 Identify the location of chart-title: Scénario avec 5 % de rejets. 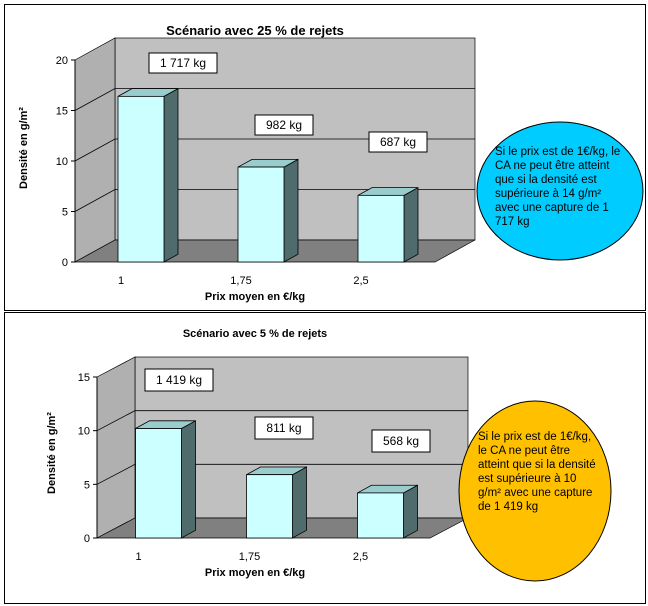
(255, 334).